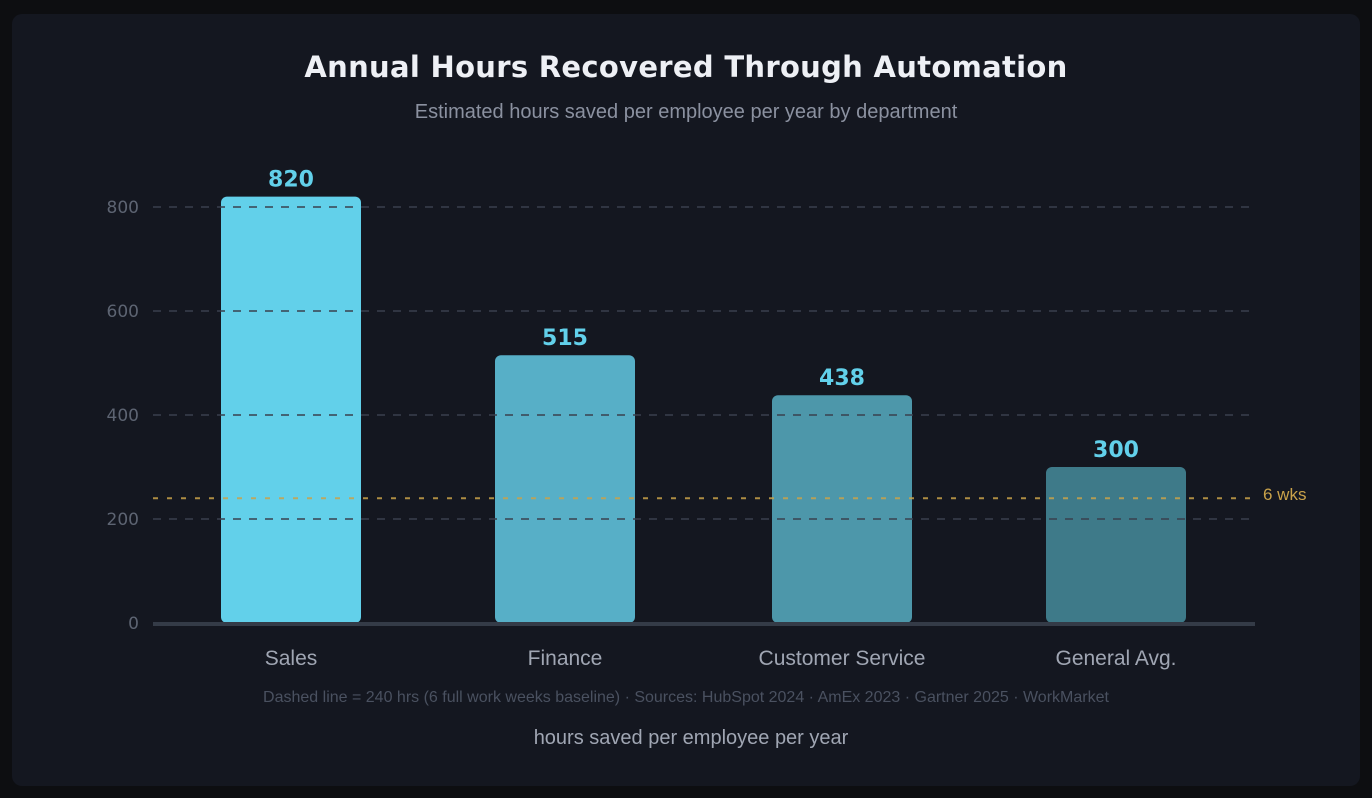 This screenshot has width=1372, height=798. What do you see at coordinates (1115, 658) in the screenshot?
I see `x-tick-label: General Avg.` at bounding box center [1115, 658].